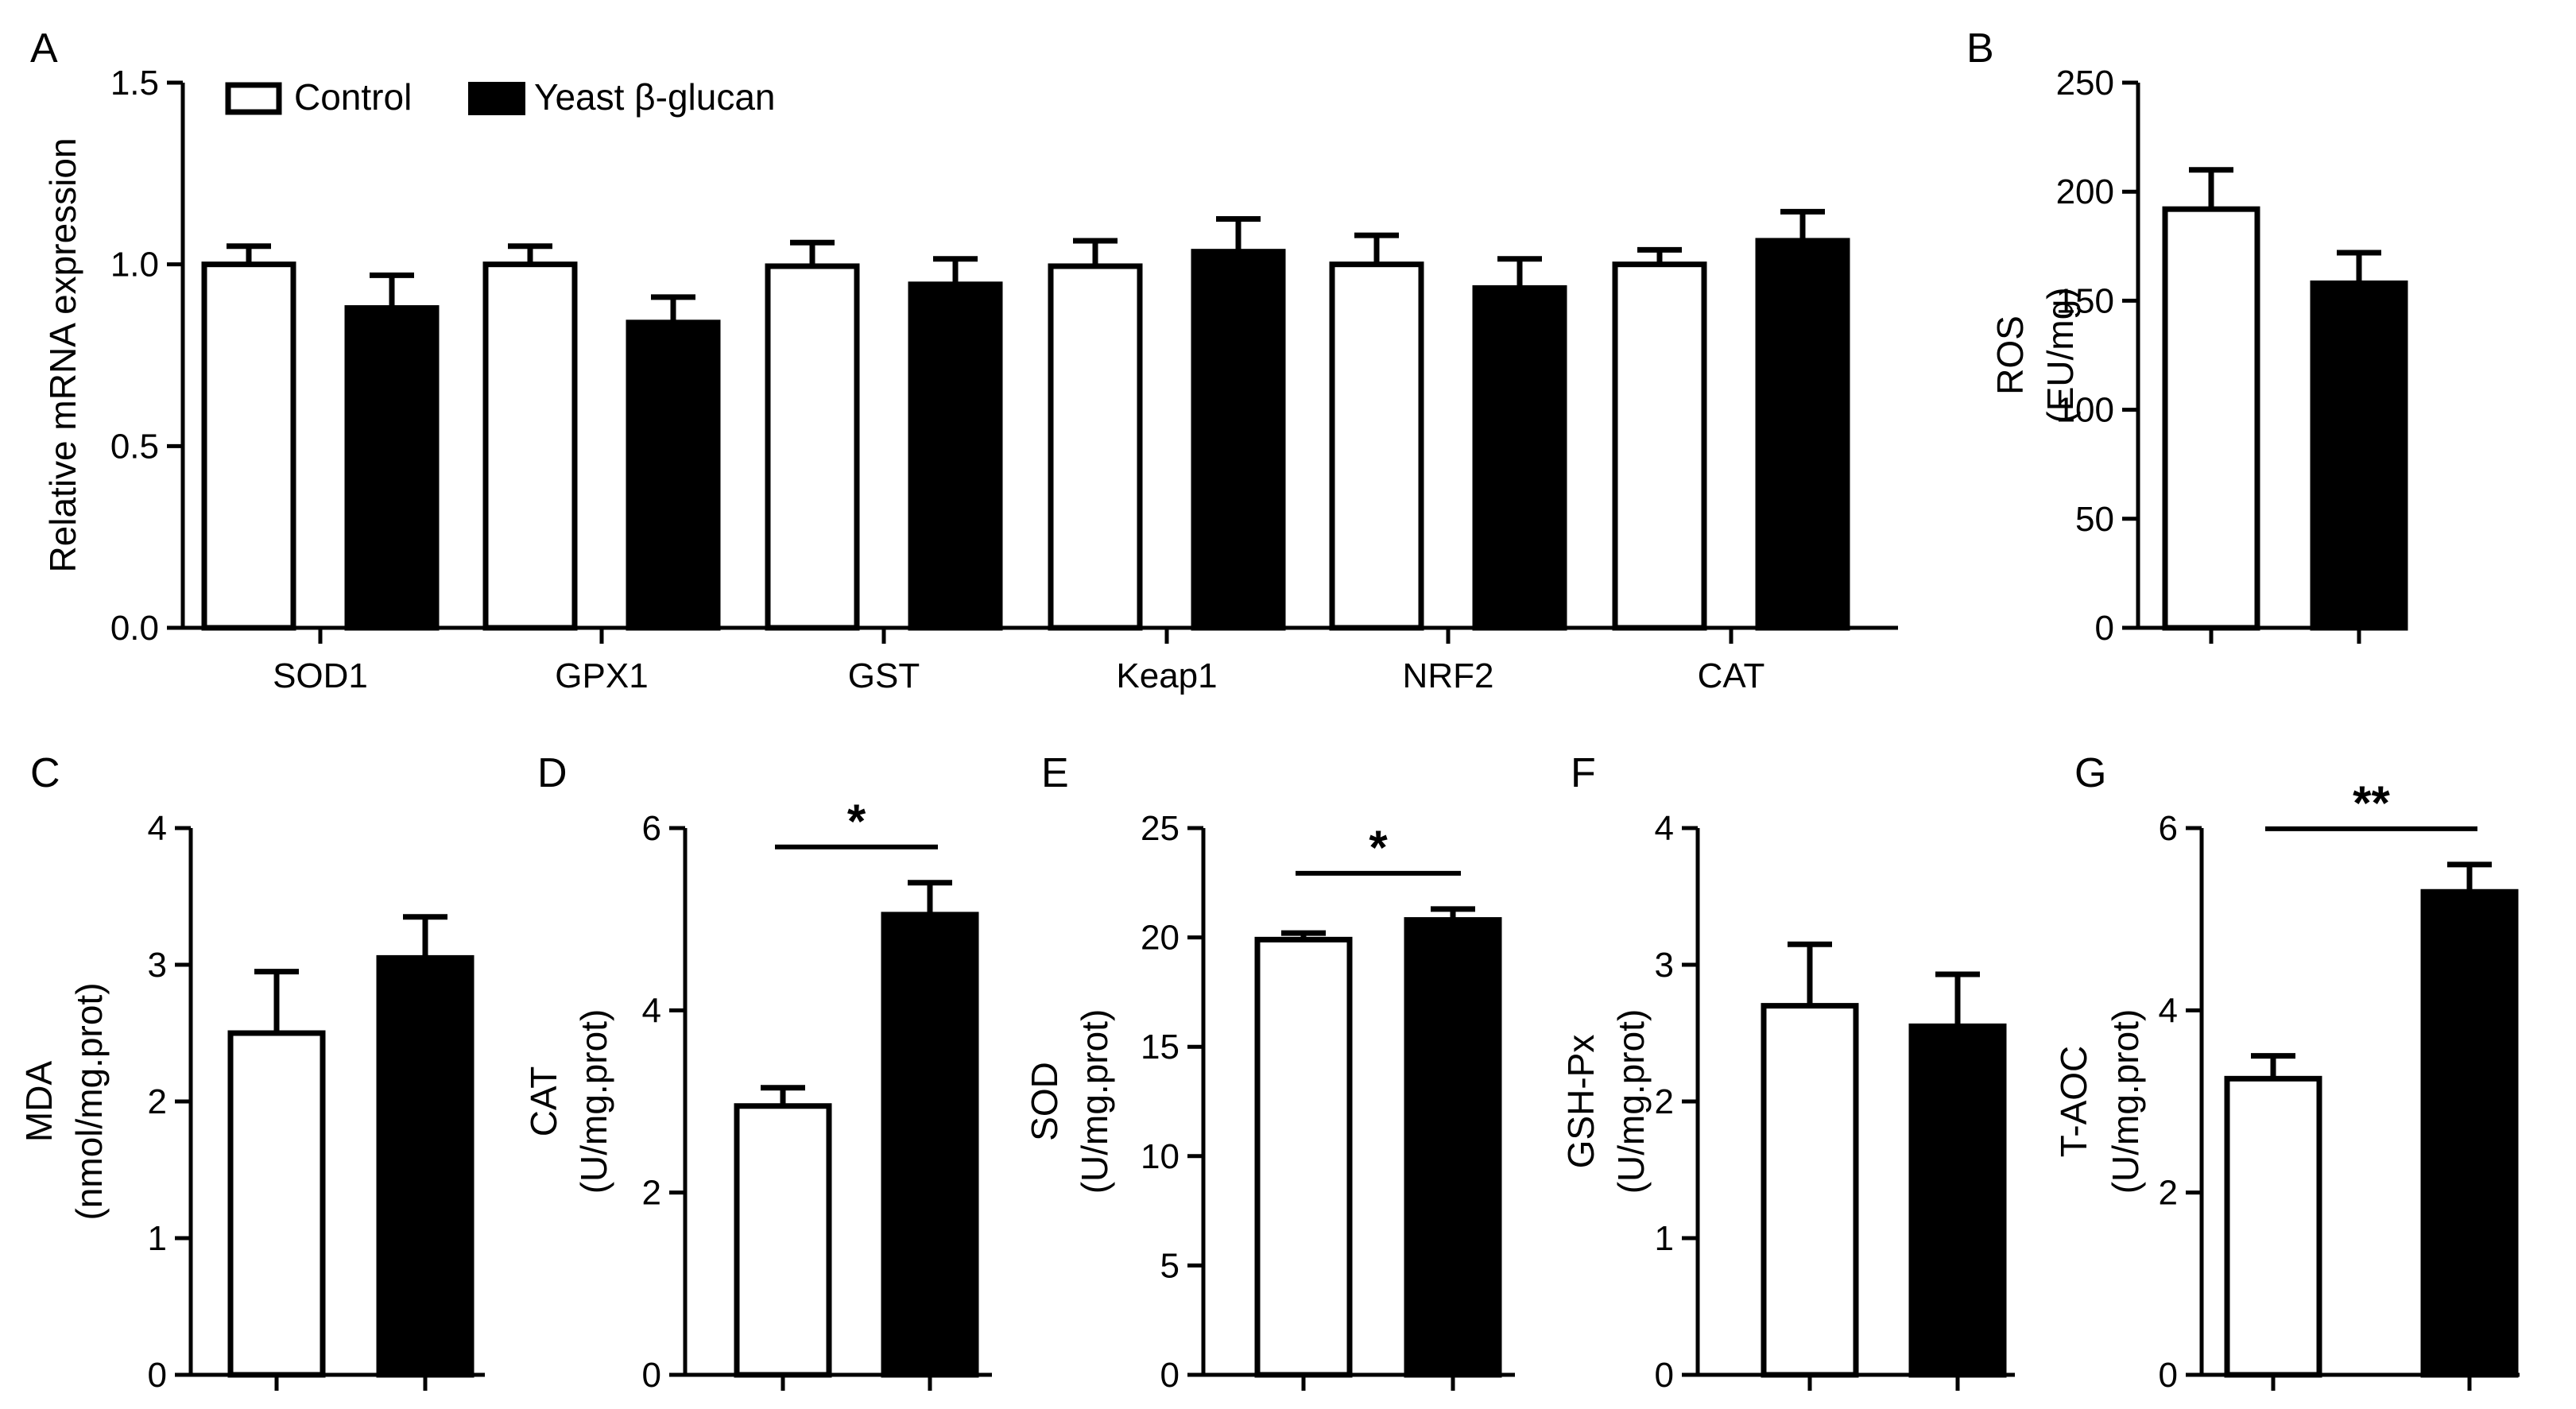 The width and height of the screenshot is (2576, 1409). I want to click on bar-c-control, so click(276, 1204).